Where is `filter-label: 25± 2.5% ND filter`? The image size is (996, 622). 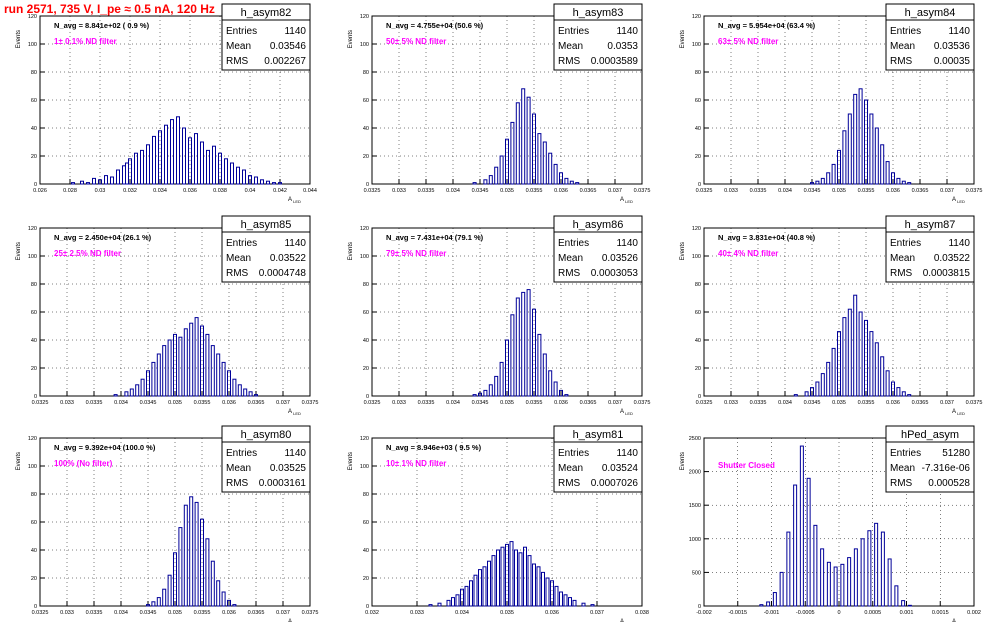
filter-label: 25± 2.5% ND filter is located at coordinates (87, 253).